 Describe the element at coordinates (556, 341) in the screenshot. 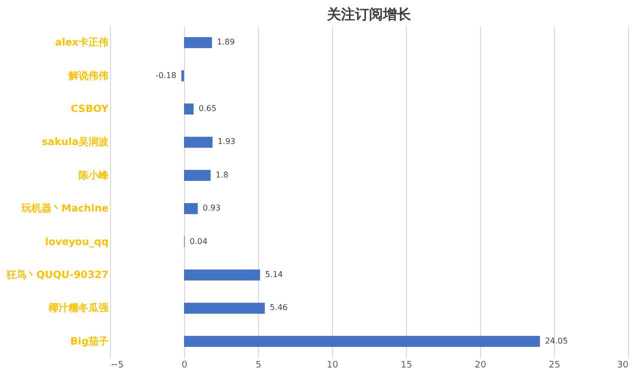

I see `data-label: 24.05` at that location.